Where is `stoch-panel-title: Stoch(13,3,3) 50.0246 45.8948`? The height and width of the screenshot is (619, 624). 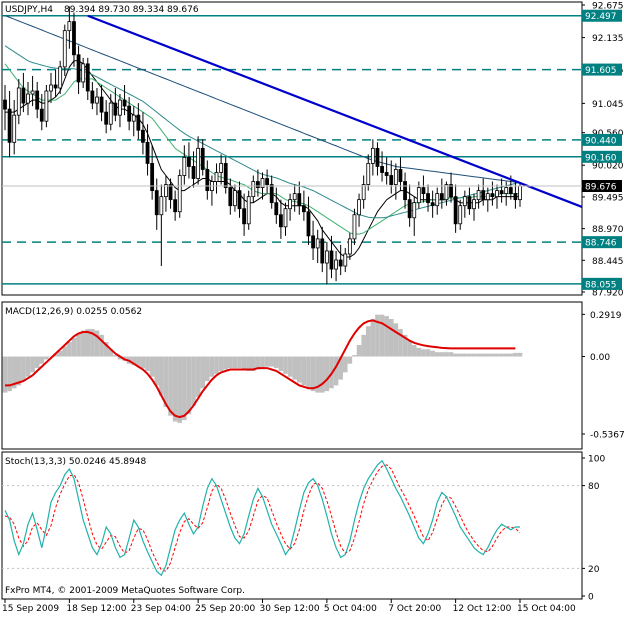 stoch-panel-title: Stoch(13,3,3) 50.0246 45.8948 is located at coordinates (75, 462).